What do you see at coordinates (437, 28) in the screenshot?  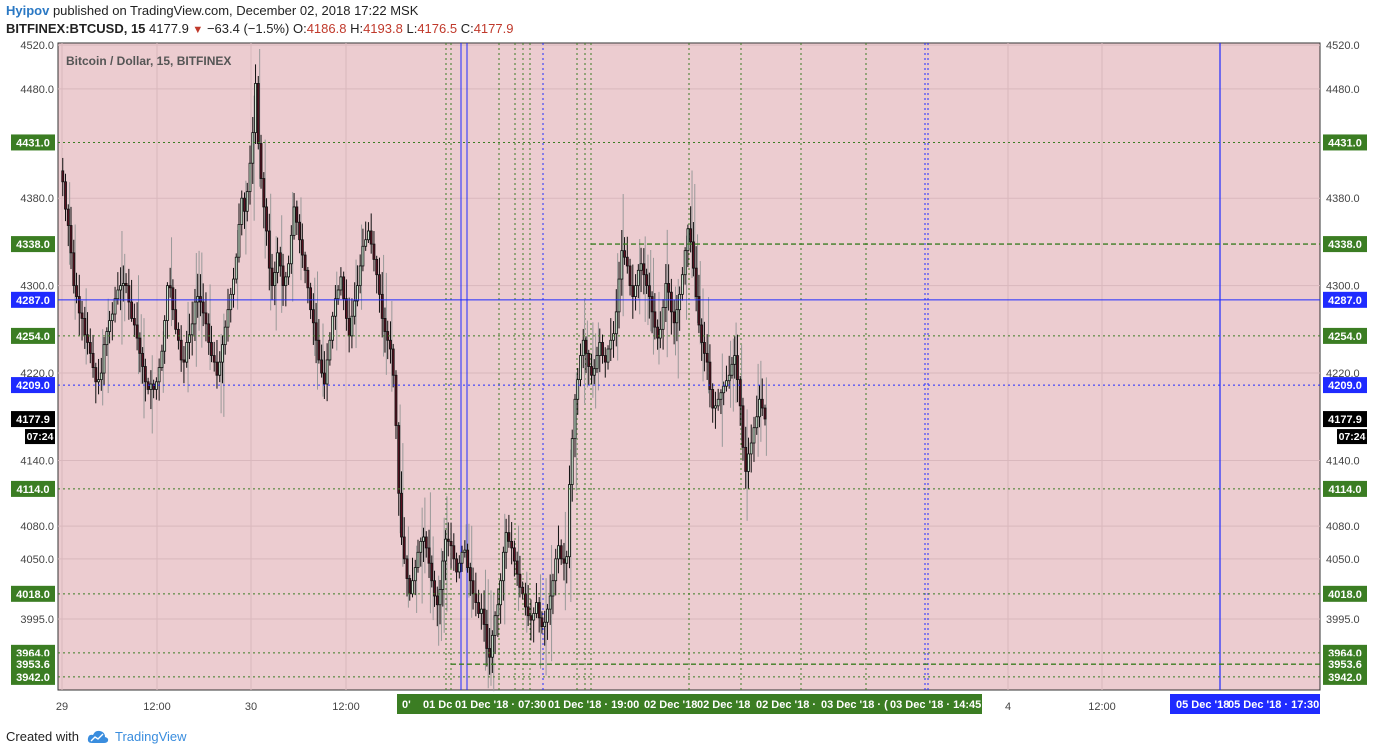 I see `low-value: 4176.5` at bounding box center [437, 28].